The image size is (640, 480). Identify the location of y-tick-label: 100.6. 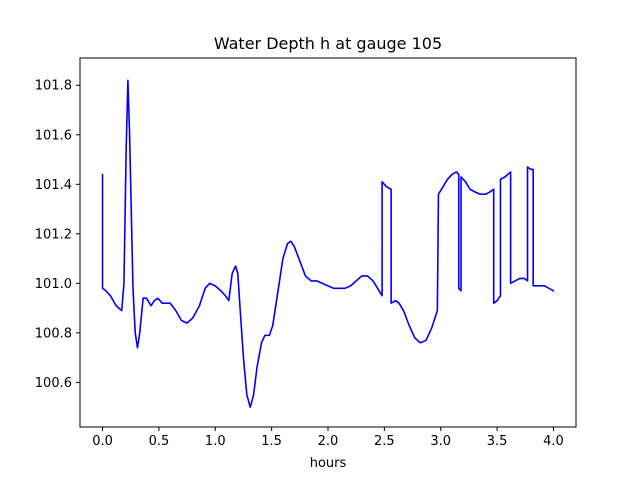
(53, 383).